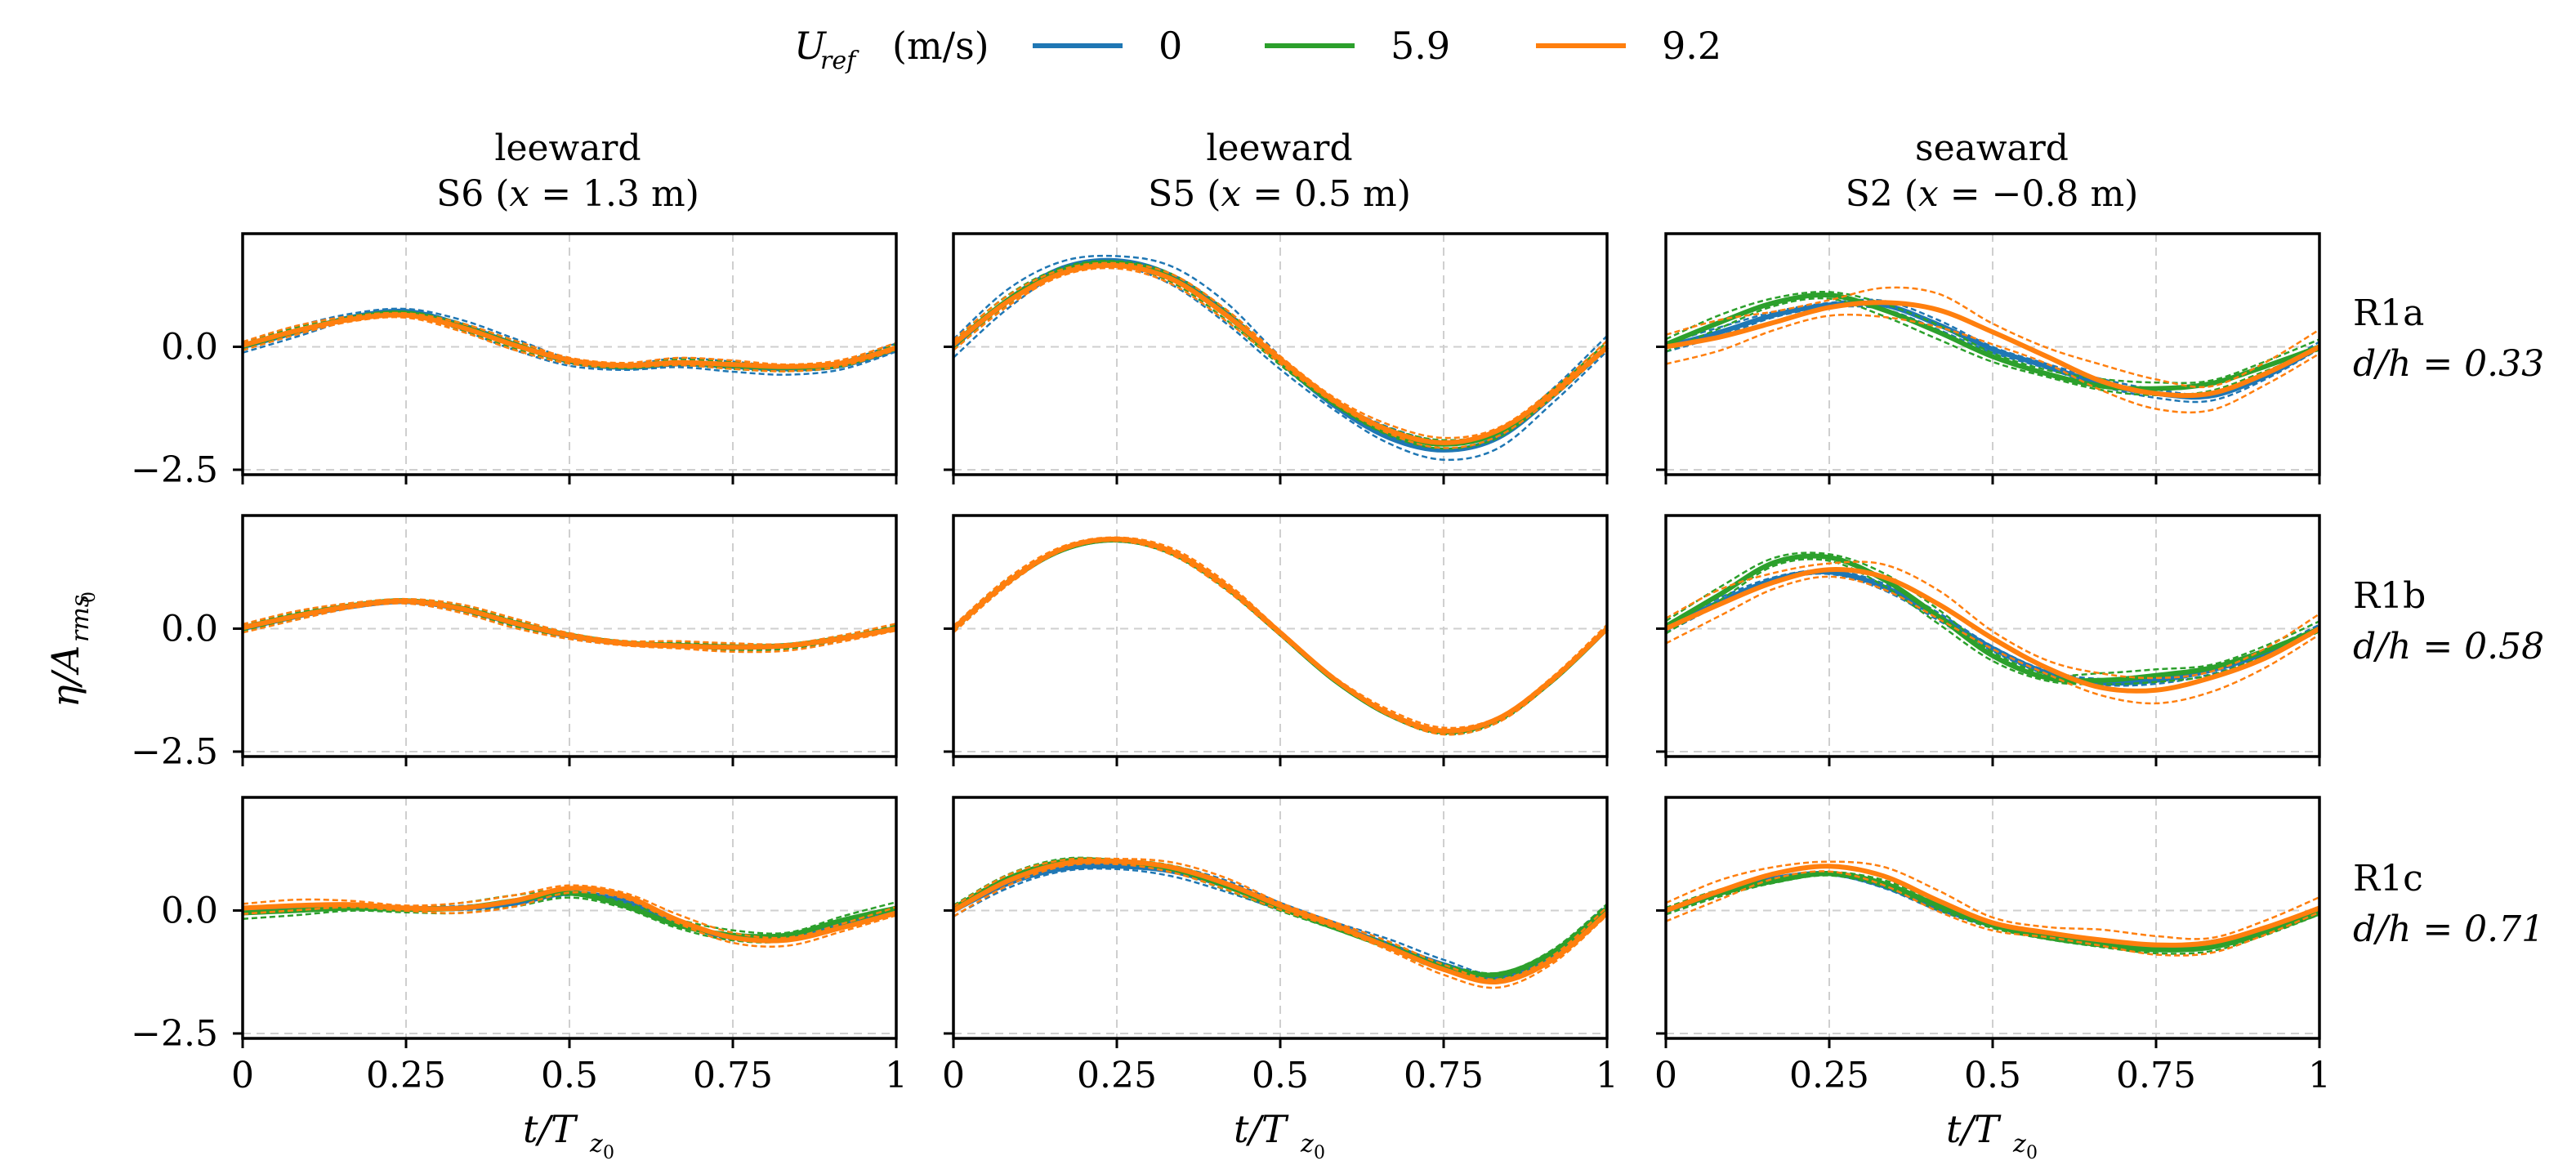 This screenshot has width=2576, height=1174. I want to click on panel-R1a-S6: 0.0 −2.5, so click(514, 361).